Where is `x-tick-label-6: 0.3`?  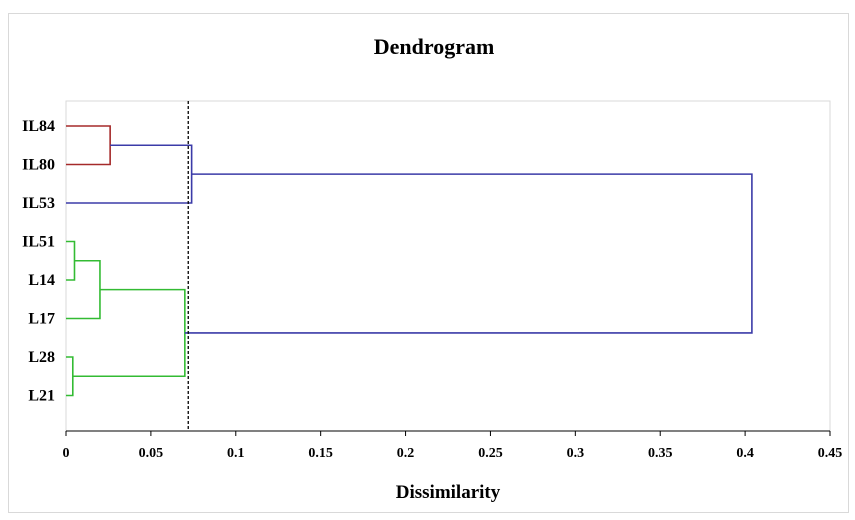 x-tick-label-6: 0.3 is located at coordinates (576, 453).